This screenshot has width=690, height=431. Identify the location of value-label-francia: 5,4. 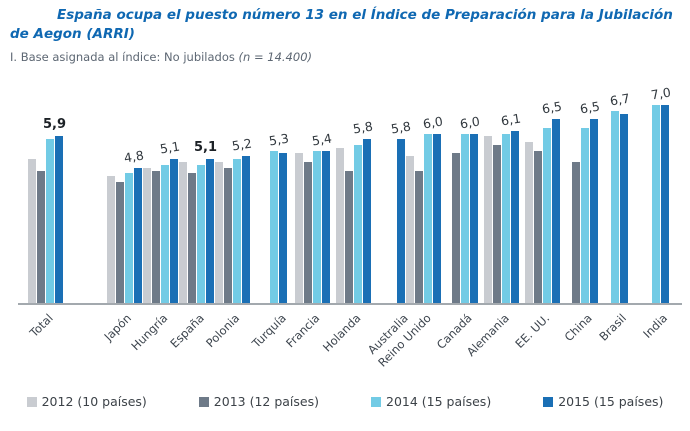
(321, 139).